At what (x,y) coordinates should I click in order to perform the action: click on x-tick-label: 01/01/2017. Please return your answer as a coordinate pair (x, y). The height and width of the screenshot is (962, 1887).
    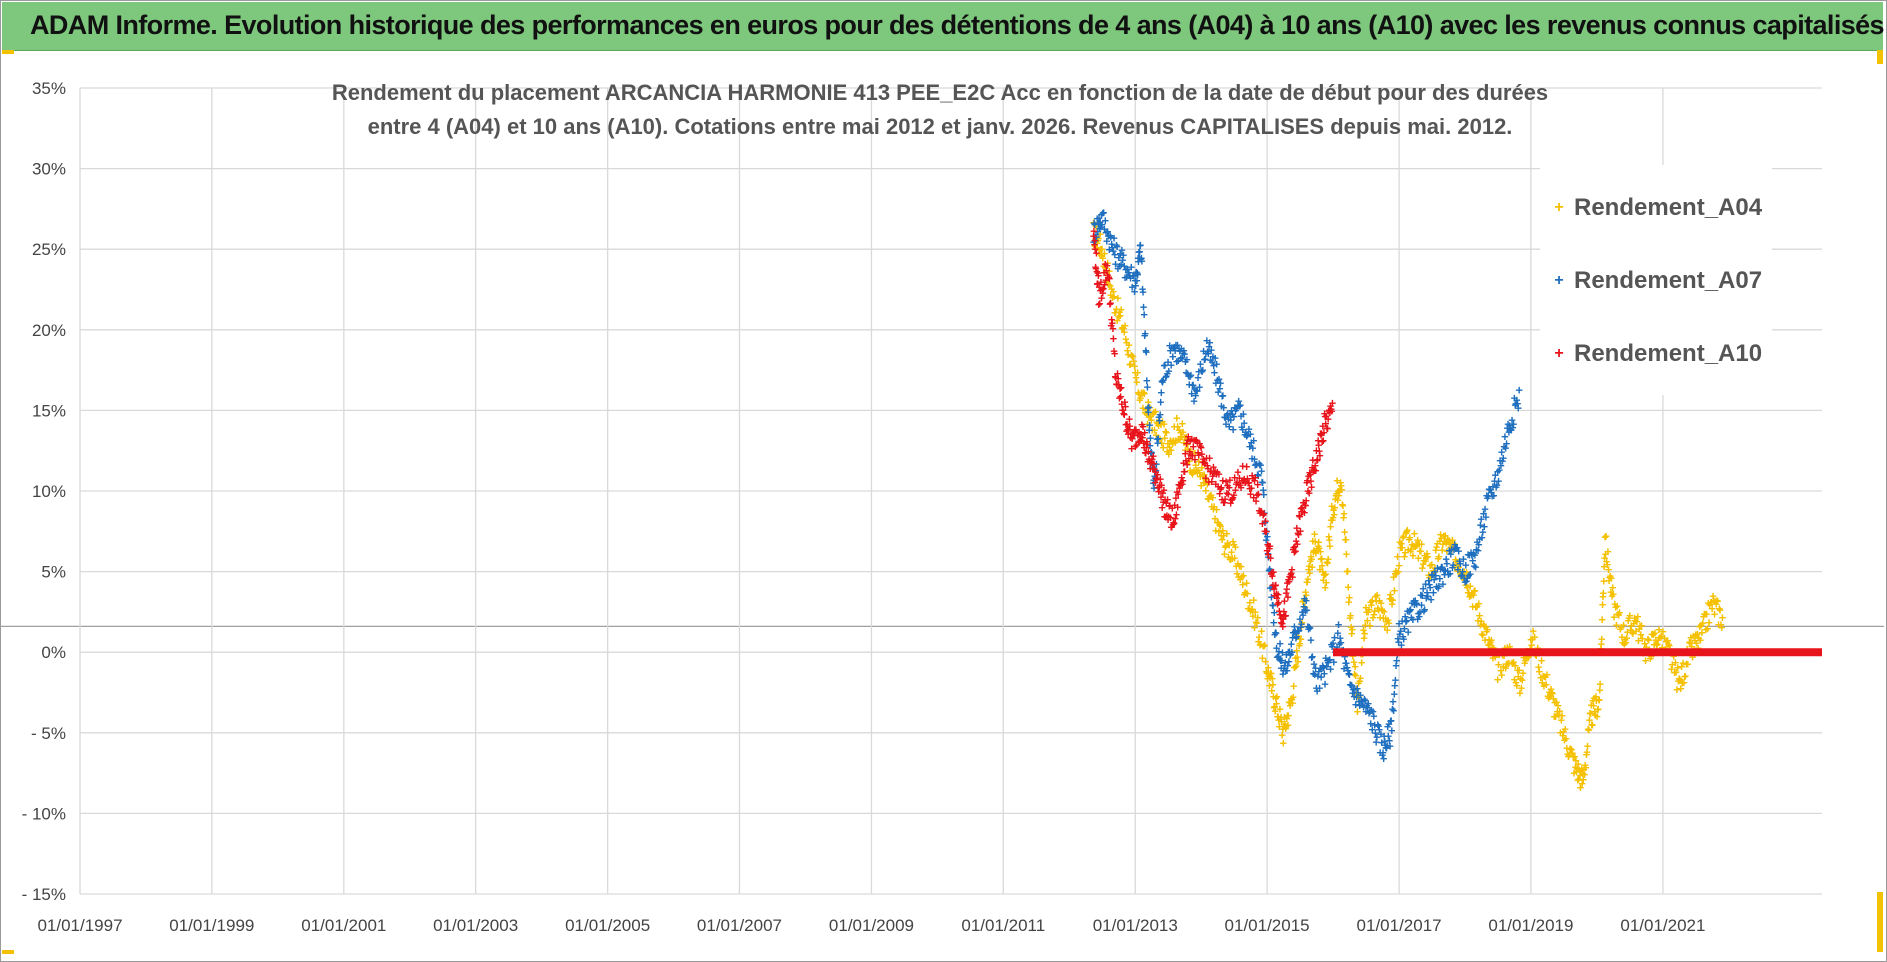
    Looking at the image, I should click on (1399, 925).